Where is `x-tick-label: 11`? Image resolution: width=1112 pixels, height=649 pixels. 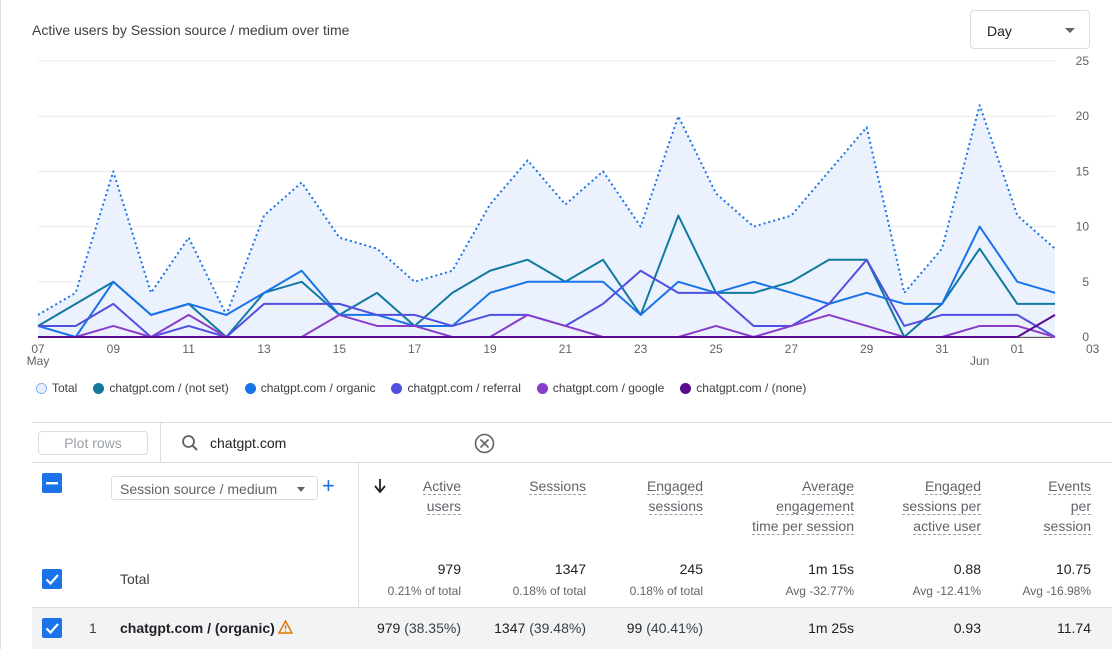 x-tick-label: 11 is located at coordinates (188, 349).